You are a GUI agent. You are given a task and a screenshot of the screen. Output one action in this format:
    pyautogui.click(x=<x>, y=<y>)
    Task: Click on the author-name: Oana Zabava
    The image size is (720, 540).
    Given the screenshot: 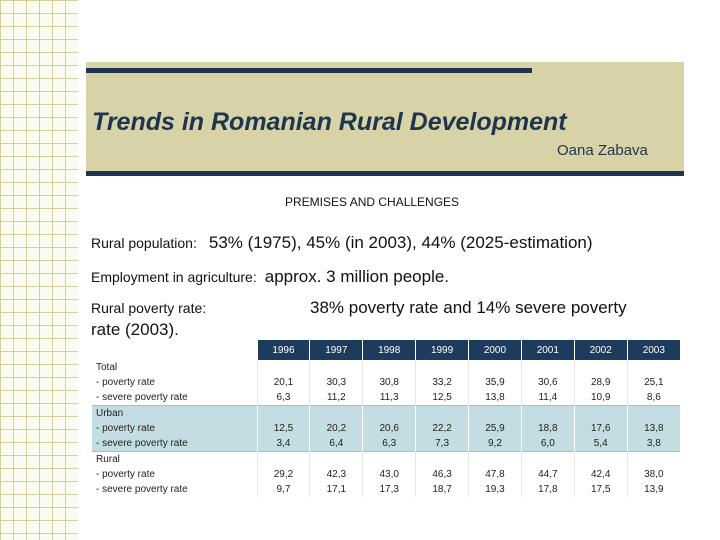 What is the action you would take?
    pyautogui.click(x=602, y=150)
    